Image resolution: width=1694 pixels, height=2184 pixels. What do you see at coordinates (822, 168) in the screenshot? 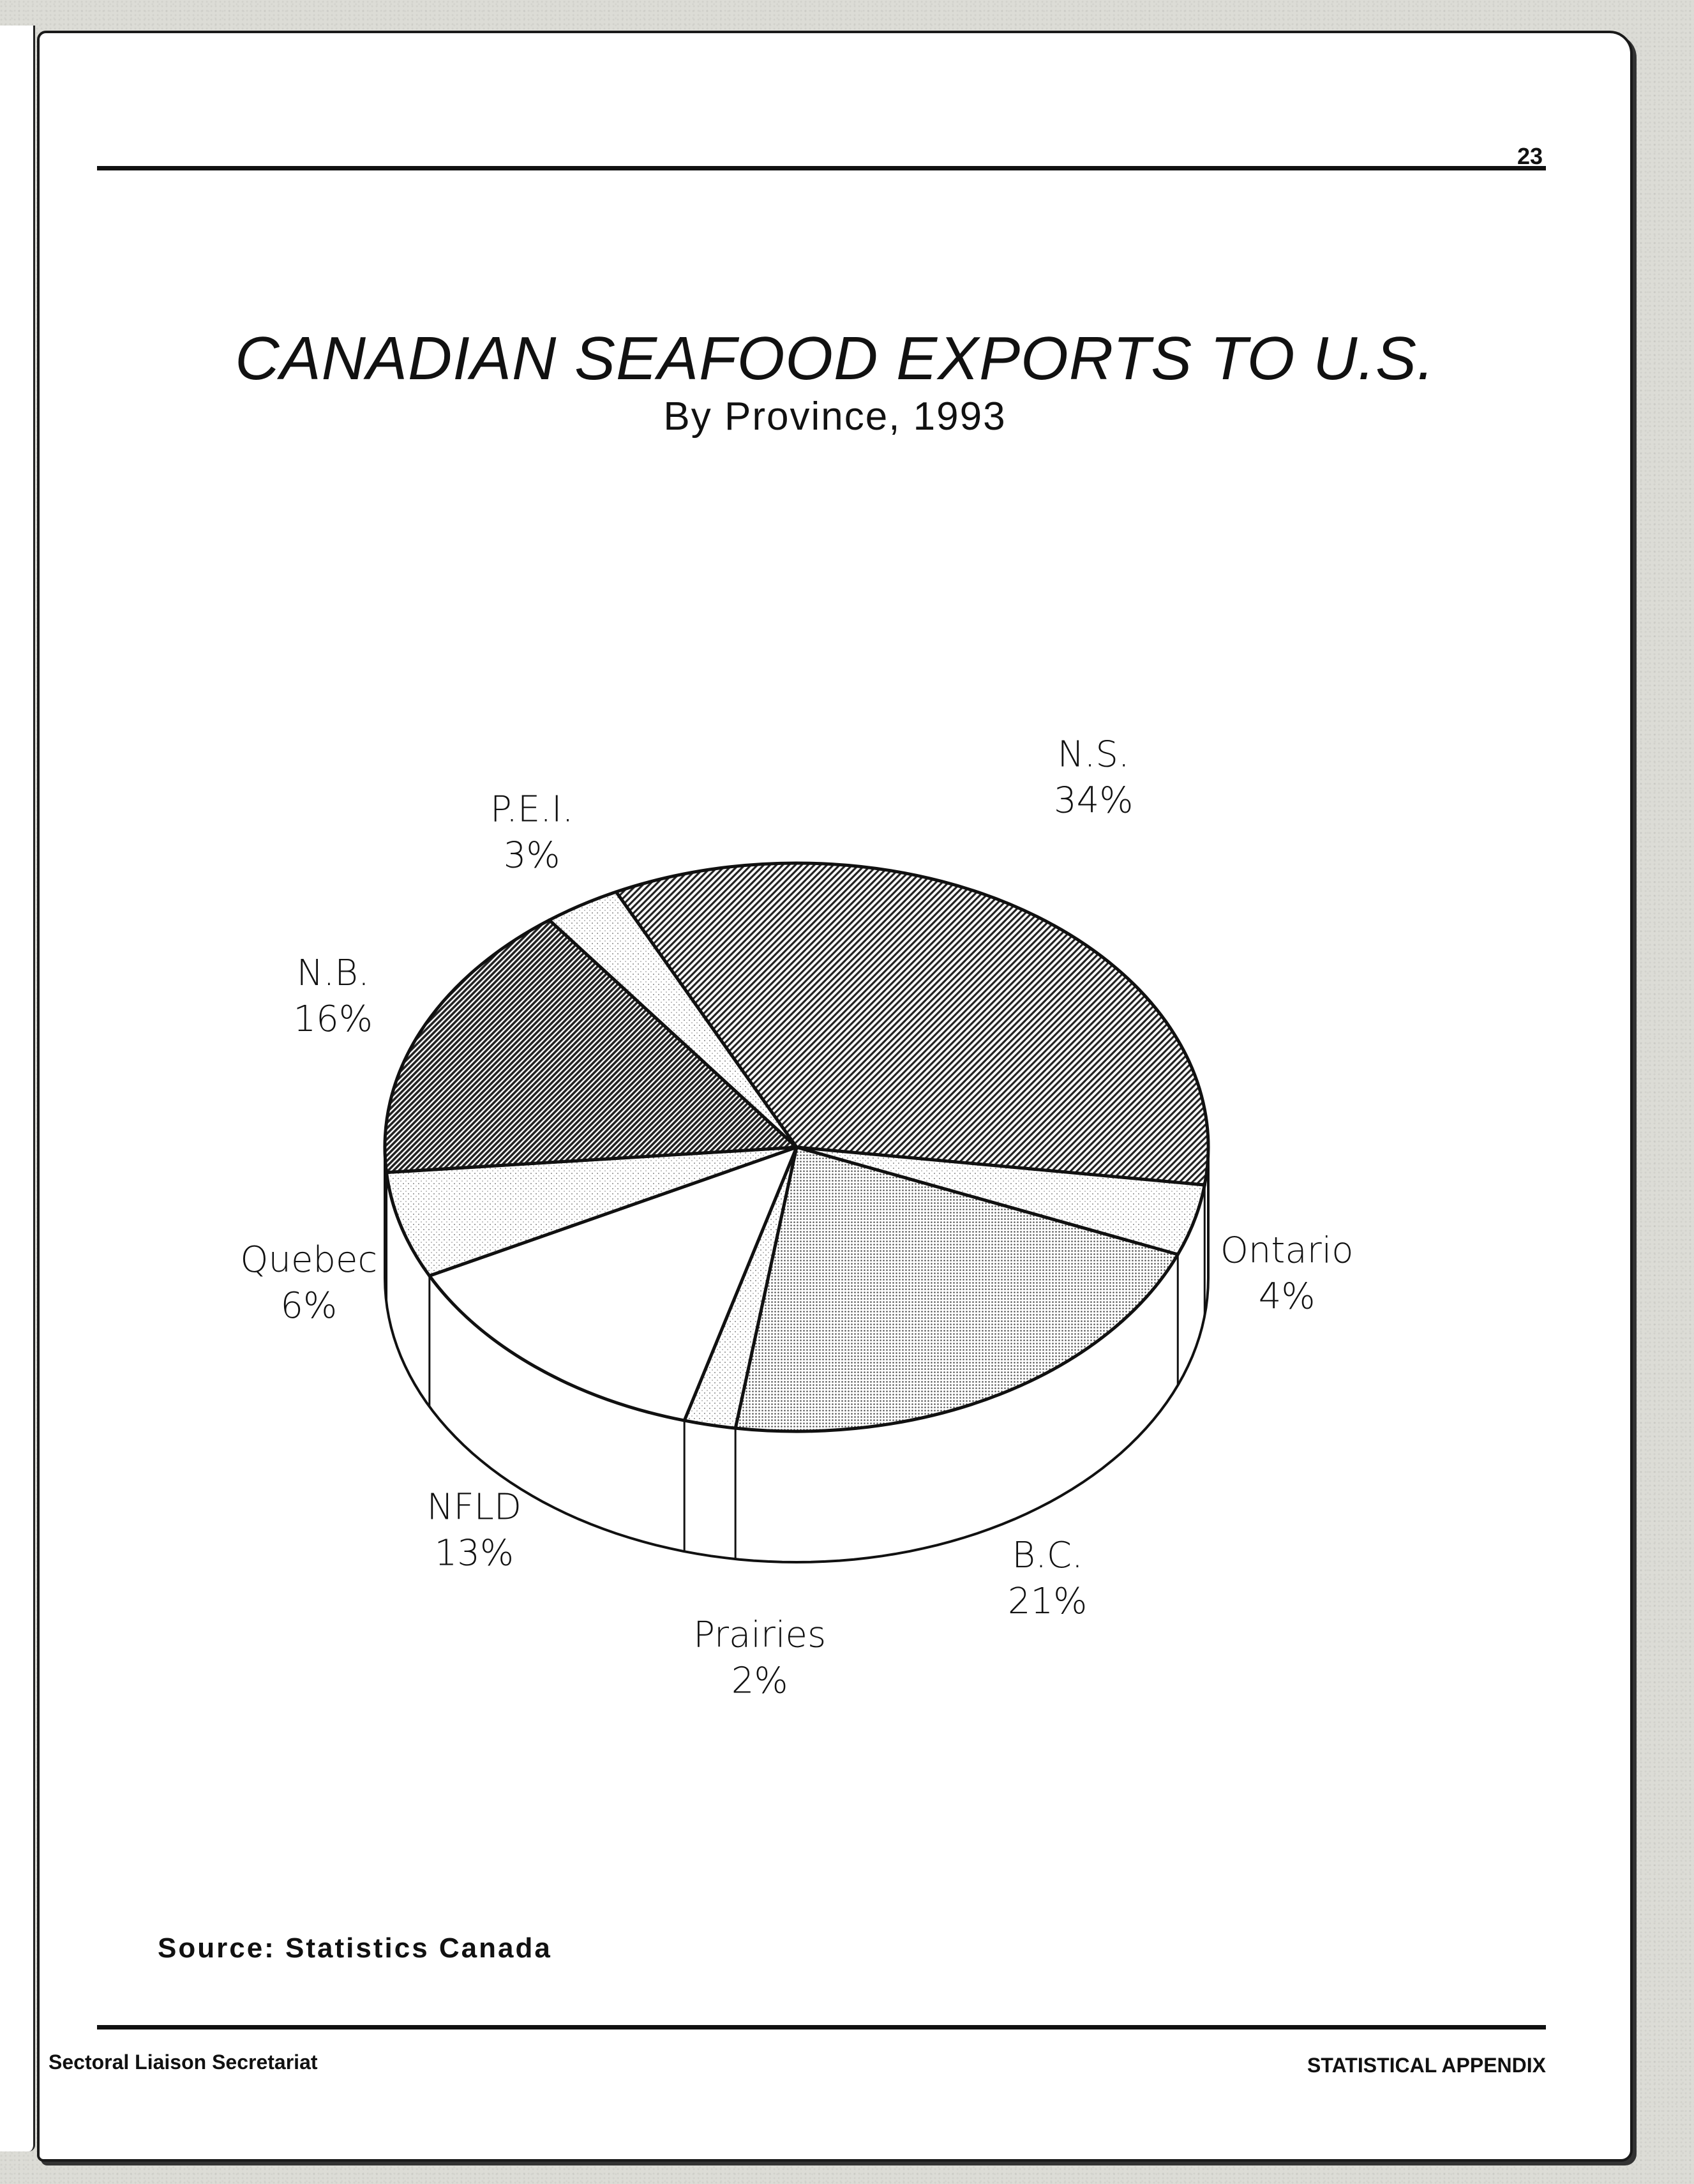
I see `top-rule` at bounding box center [822, 168].